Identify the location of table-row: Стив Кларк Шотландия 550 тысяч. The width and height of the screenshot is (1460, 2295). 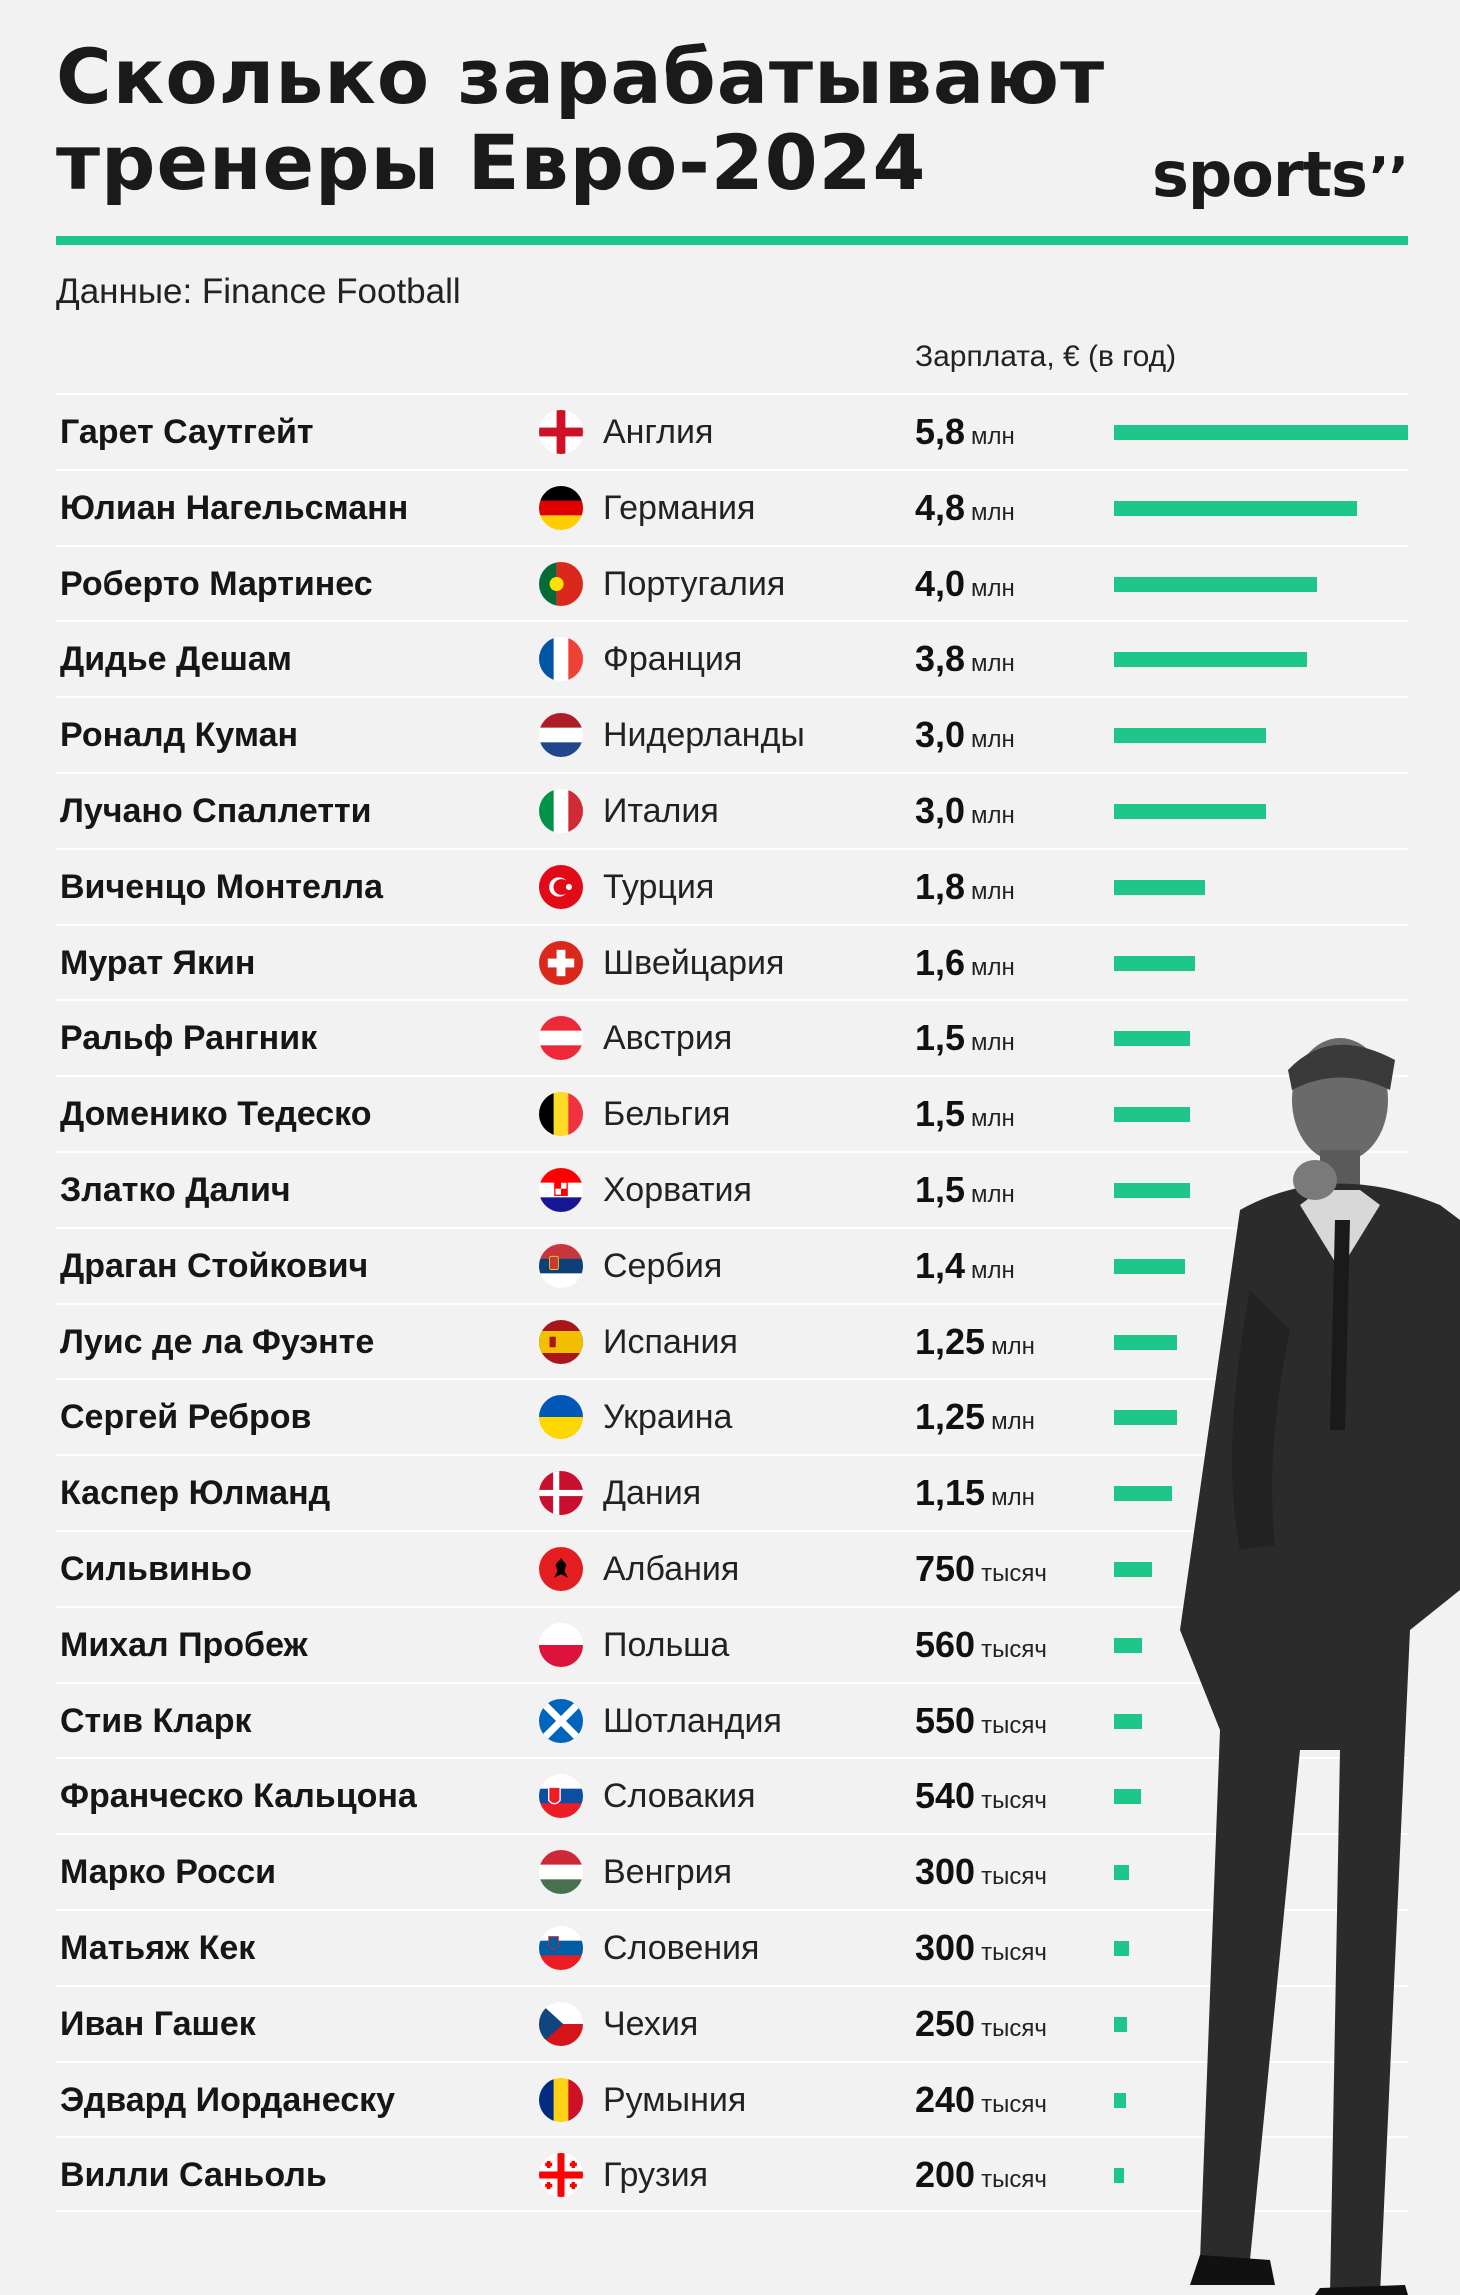
(732, 1719).